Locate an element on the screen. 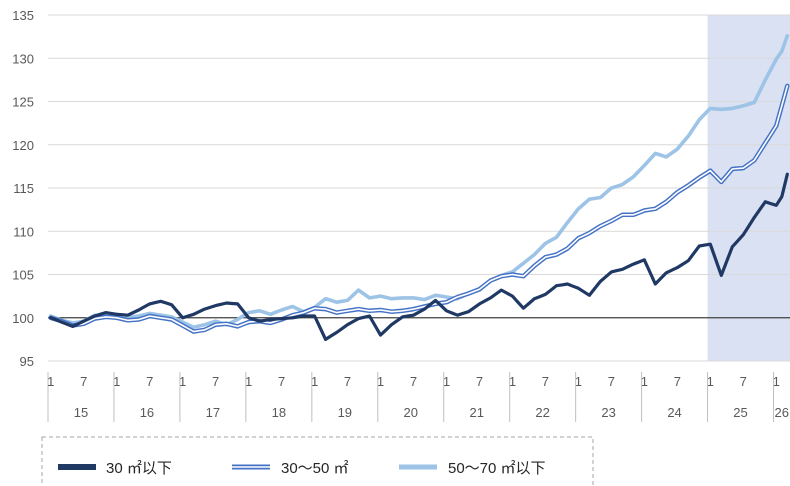 The height and width of the screenshot is (486, 790). x-year-label: 24 is located at coordinates (674, 412).